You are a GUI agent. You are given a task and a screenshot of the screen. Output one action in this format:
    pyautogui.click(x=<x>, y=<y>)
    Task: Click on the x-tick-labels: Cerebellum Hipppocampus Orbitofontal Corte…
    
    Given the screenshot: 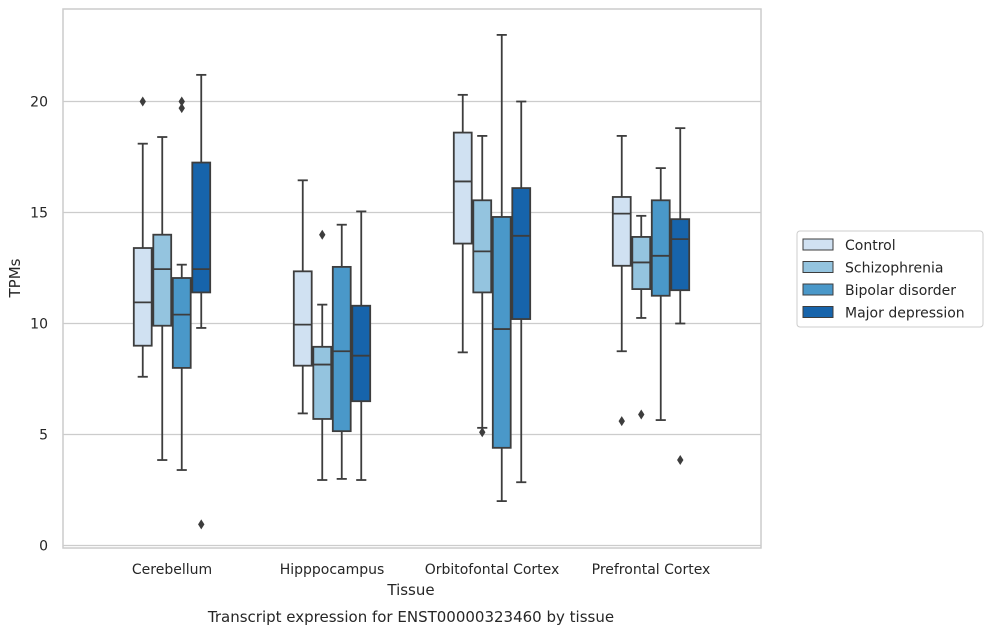 What is the action you would take?
    pyautogui.click(x=421, y=570)
    